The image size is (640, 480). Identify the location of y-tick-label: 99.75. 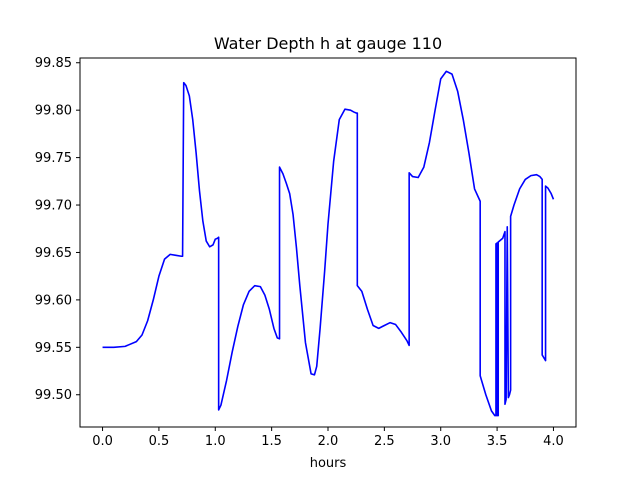
(53, 158).